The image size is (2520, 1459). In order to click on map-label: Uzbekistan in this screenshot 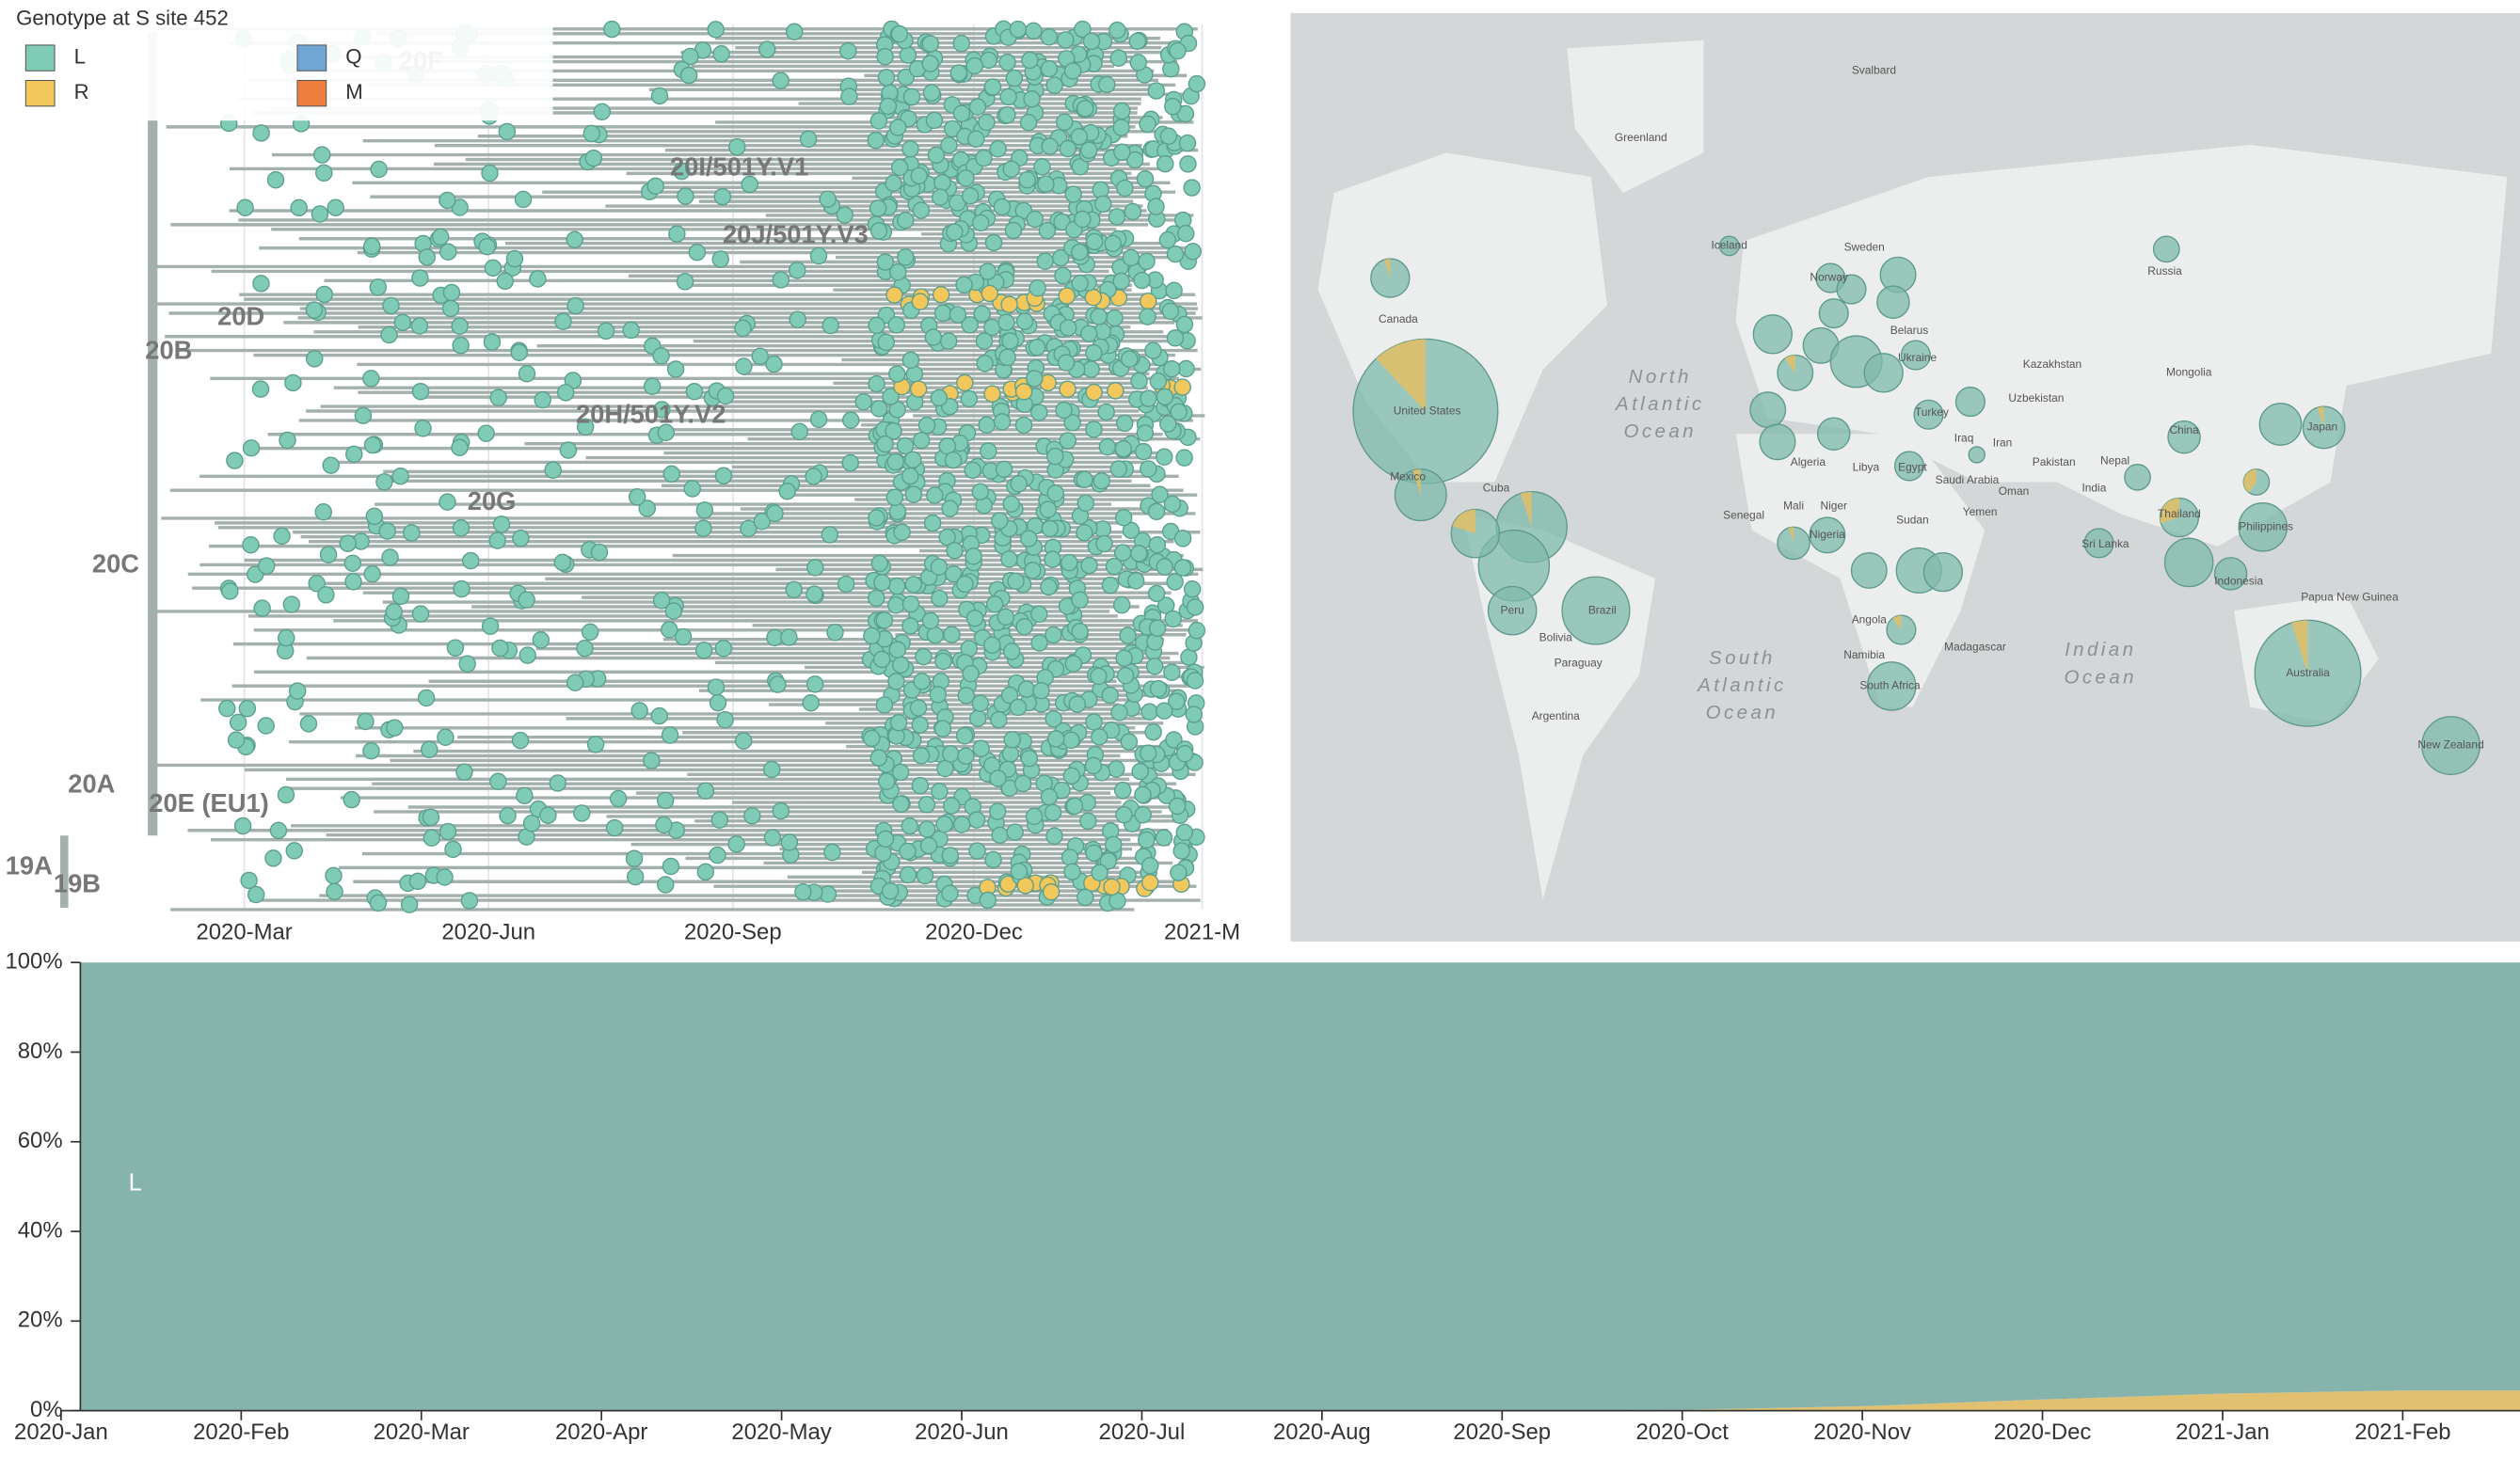, I will do `click(2036, 398)`.